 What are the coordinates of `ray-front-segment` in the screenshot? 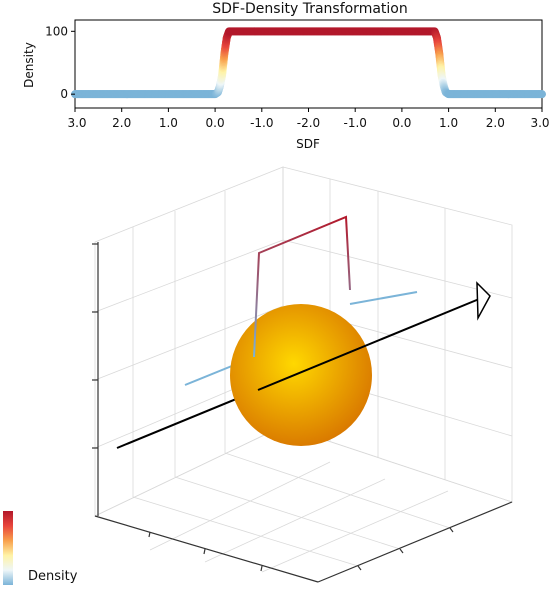 It's located at (371, 343).